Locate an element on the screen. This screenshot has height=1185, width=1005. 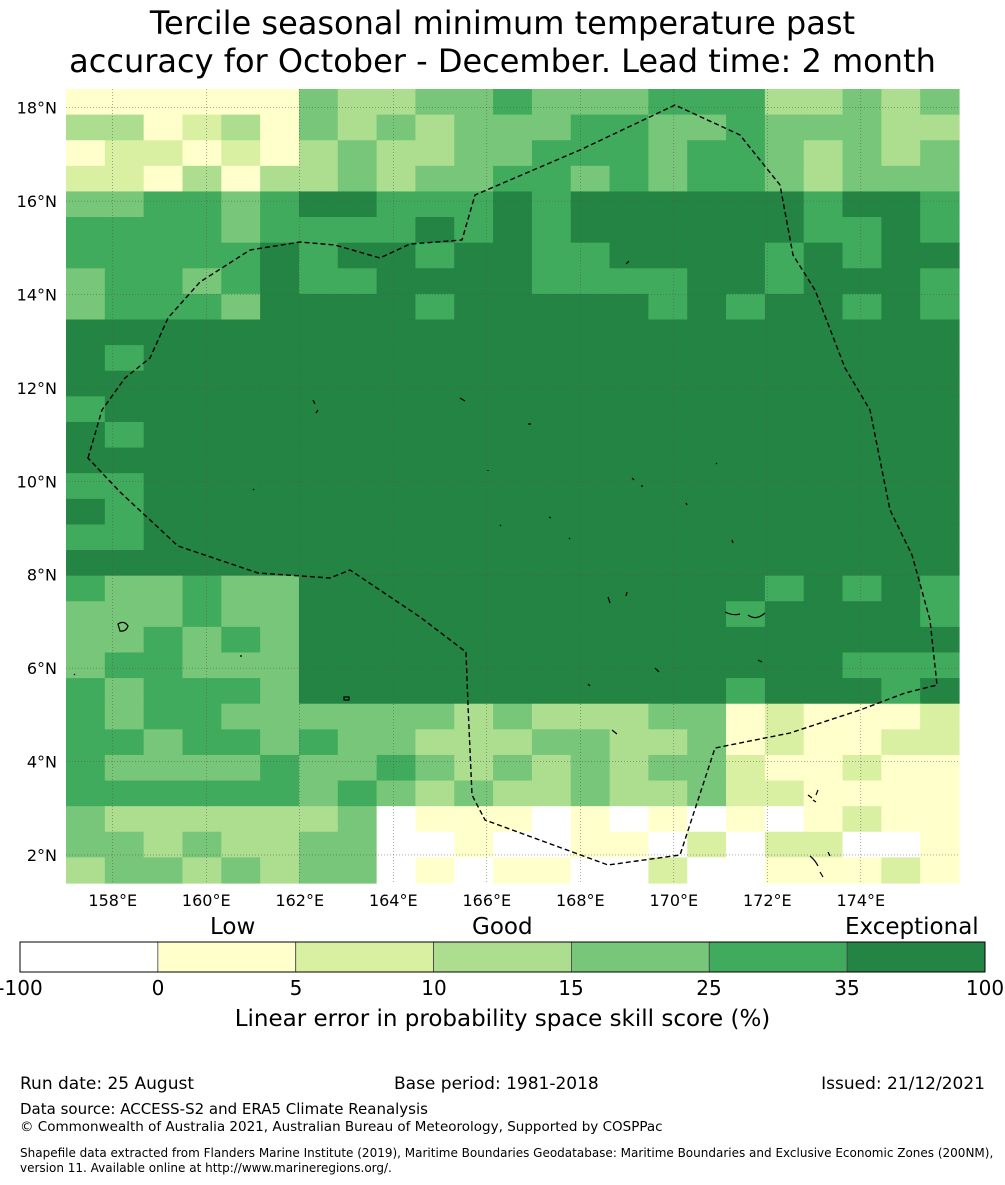
colorbar-label-good: Good is located at coordinates (502, 927).